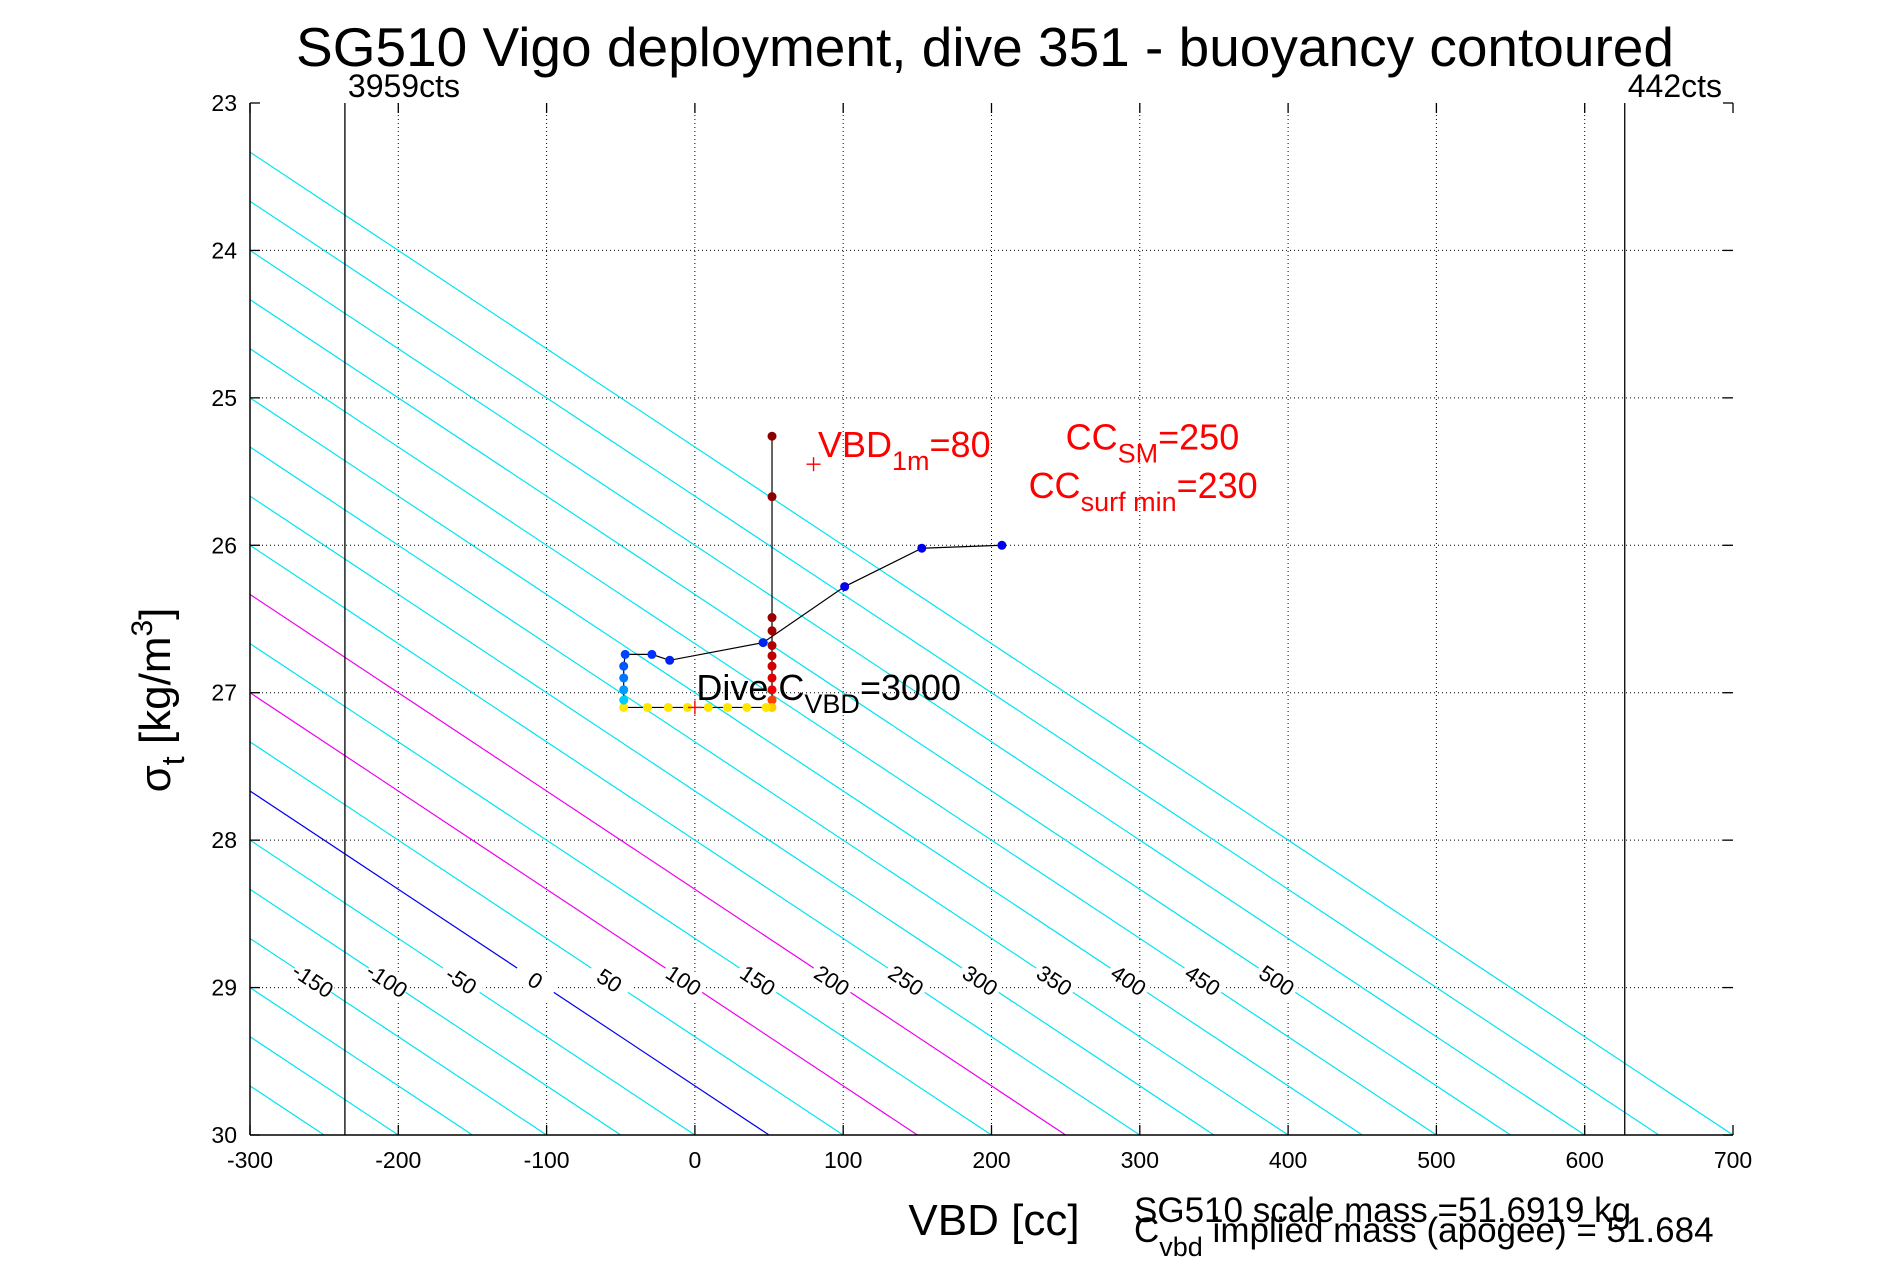 This screenshot has height=1262, width=1891. I want to click on annotation-sub: 1m, so click(911, 461).